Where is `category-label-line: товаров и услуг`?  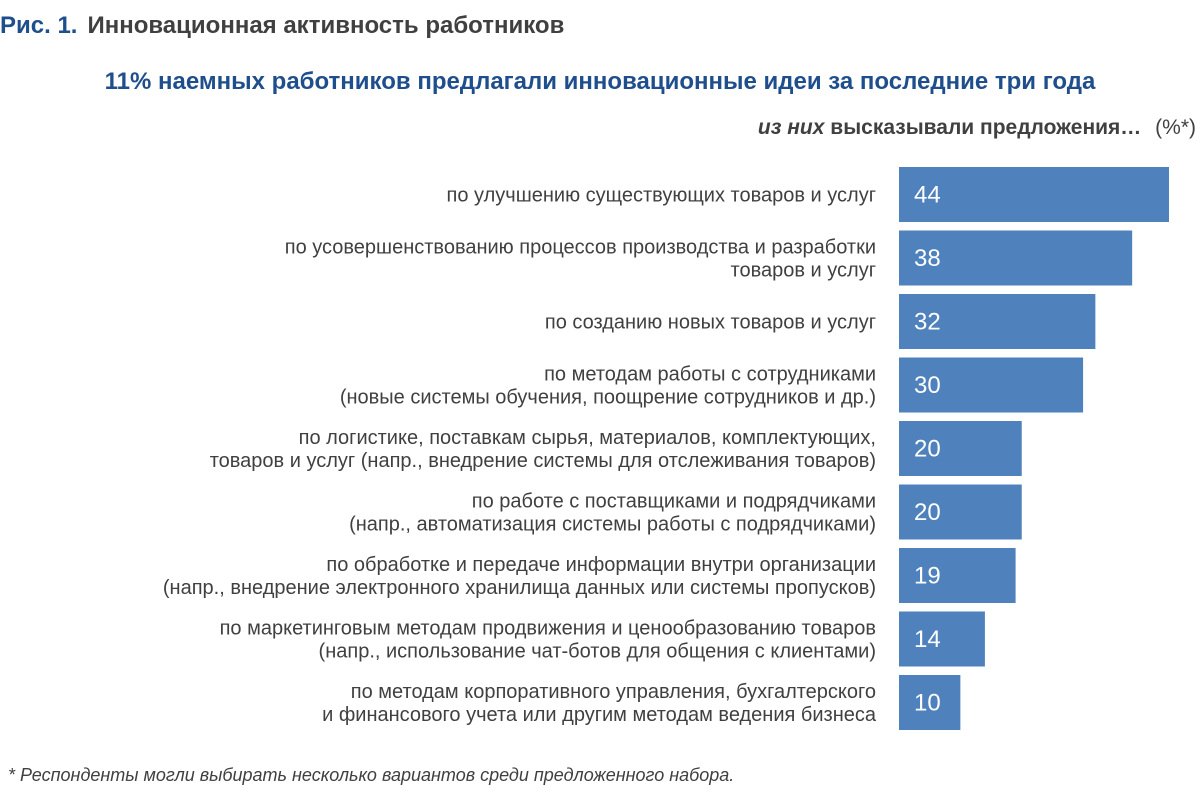 category-label-line: товаров и услуг is located at coordinates (803, 271).